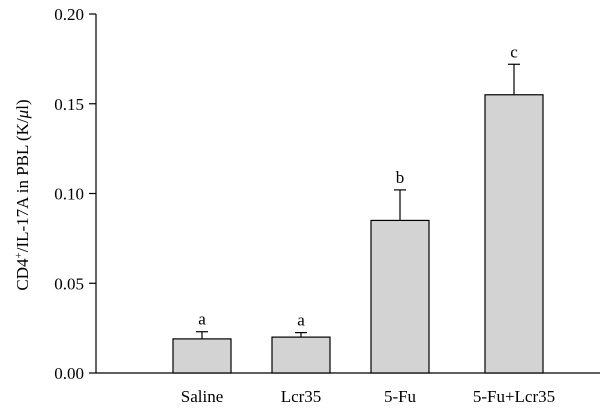 The width and height of the screenshot is (600, 412). Describe the element at coordinates (22, 274) in the screenshot. I see `y-axis-label-pre: CD4` at that location.